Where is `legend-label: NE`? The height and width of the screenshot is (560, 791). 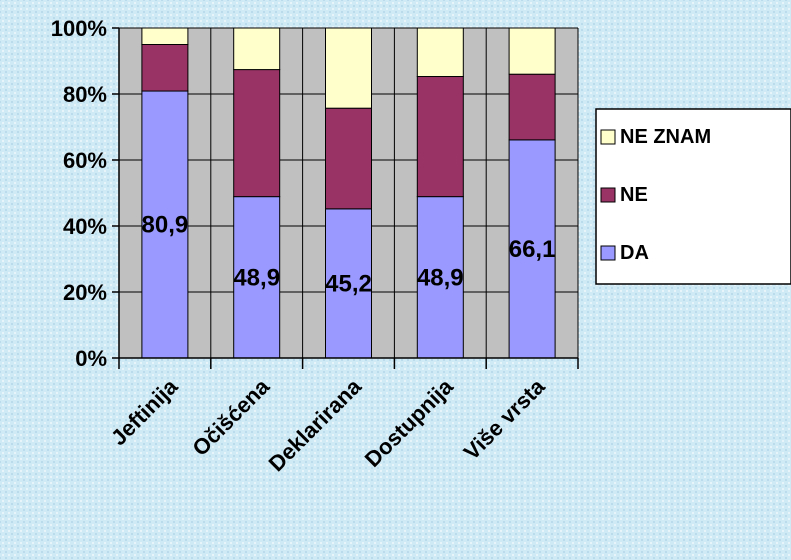
legend-label: NE is located at coordinates (634, 195).